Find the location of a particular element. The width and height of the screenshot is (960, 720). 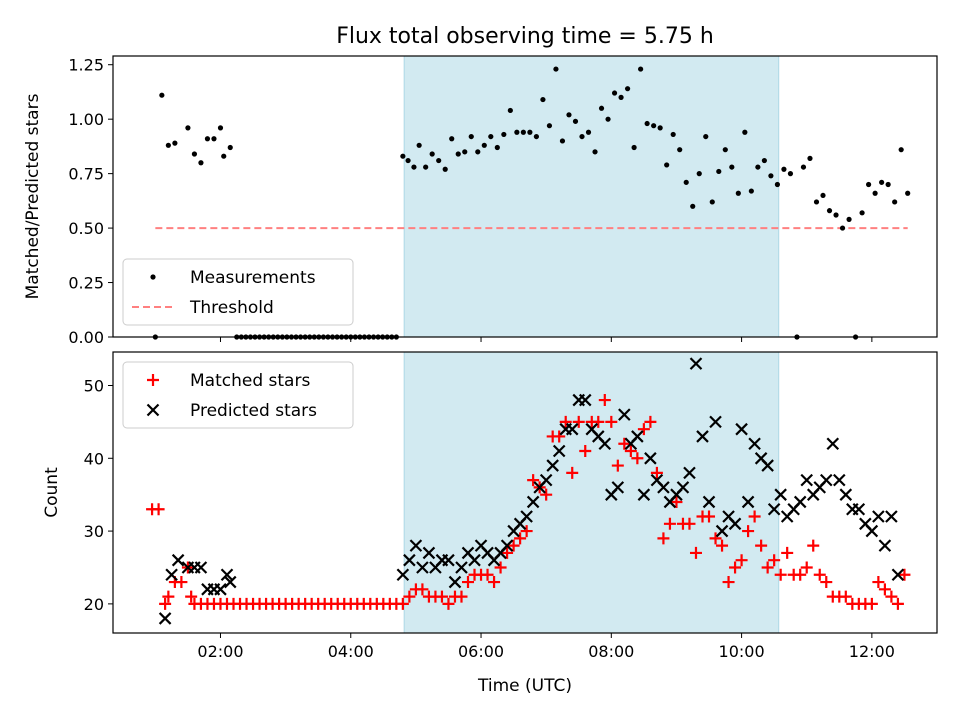

bottom-y-tick-label: 50 is located at coordinates (94, 385).